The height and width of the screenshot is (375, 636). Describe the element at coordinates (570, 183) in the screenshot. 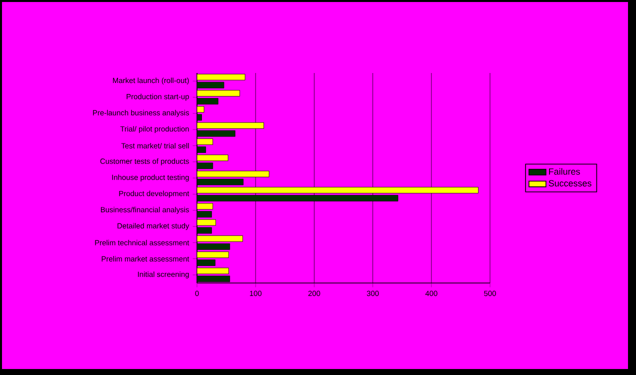

I see `legend-label: Successes` at that location.